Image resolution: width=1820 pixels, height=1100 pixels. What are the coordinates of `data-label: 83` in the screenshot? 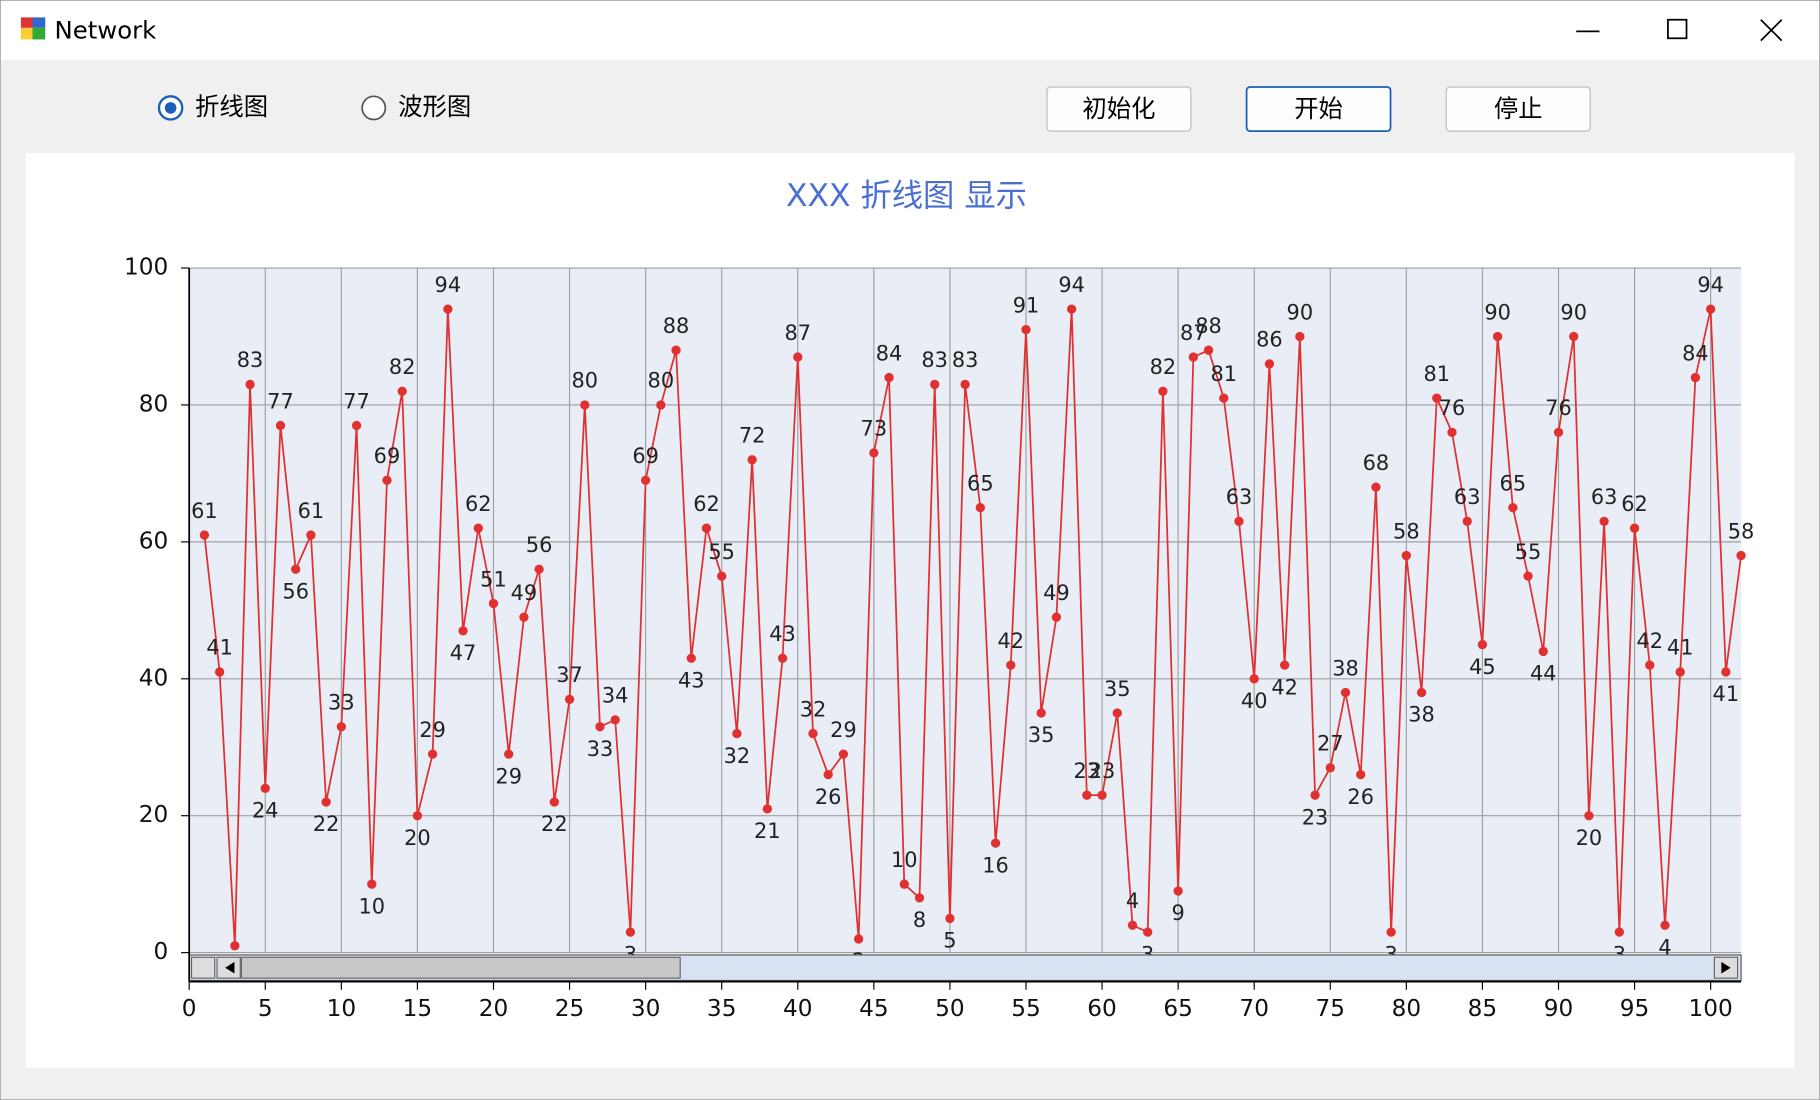 It's located at (965, 360).